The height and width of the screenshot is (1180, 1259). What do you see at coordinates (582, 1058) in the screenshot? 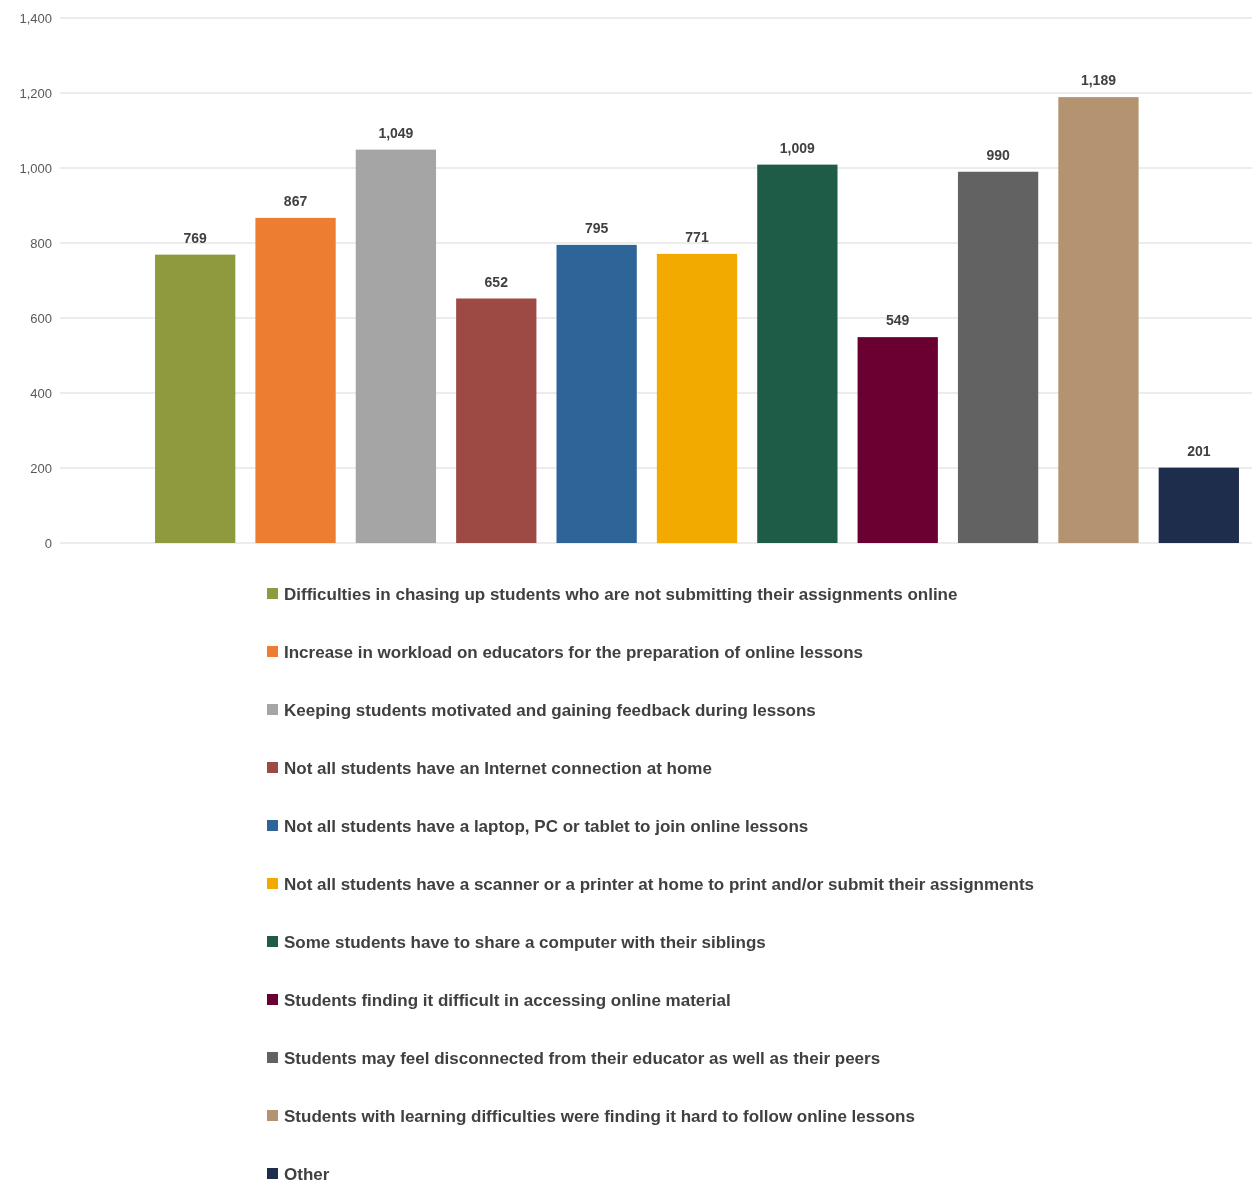
I see `legend-label: Students may feel disconnected from their educator as well as their peers` at bounding box center [582, 1058].